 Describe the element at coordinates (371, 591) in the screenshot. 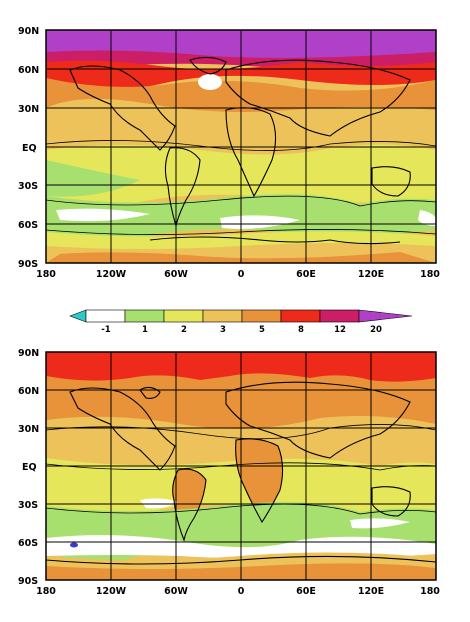

I see `bottom-x-tick-label: 120E` at that location.